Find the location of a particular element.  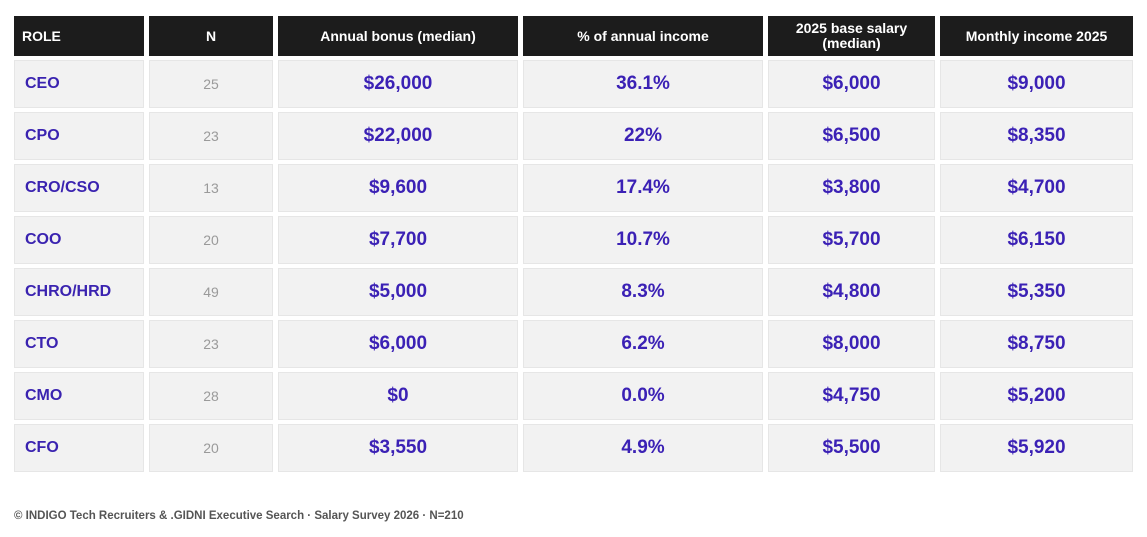

cell-bonus: $6,000 is located at coordinates (398, 344).